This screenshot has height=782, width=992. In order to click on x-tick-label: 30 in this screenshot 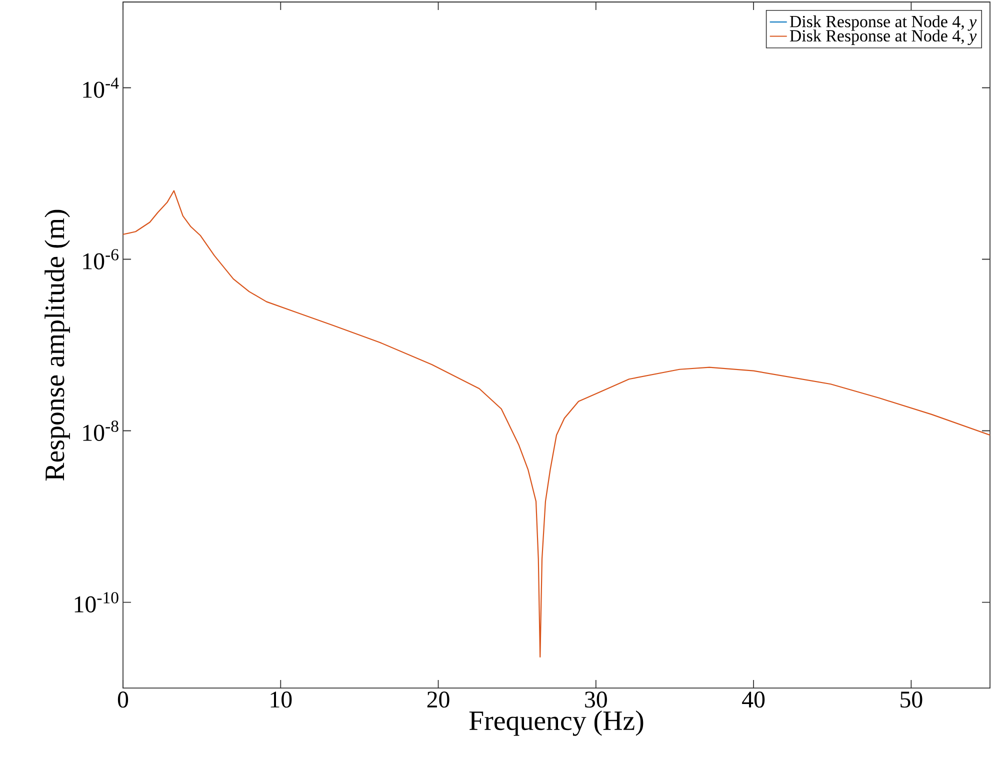, I will do `click(596, 700)`.